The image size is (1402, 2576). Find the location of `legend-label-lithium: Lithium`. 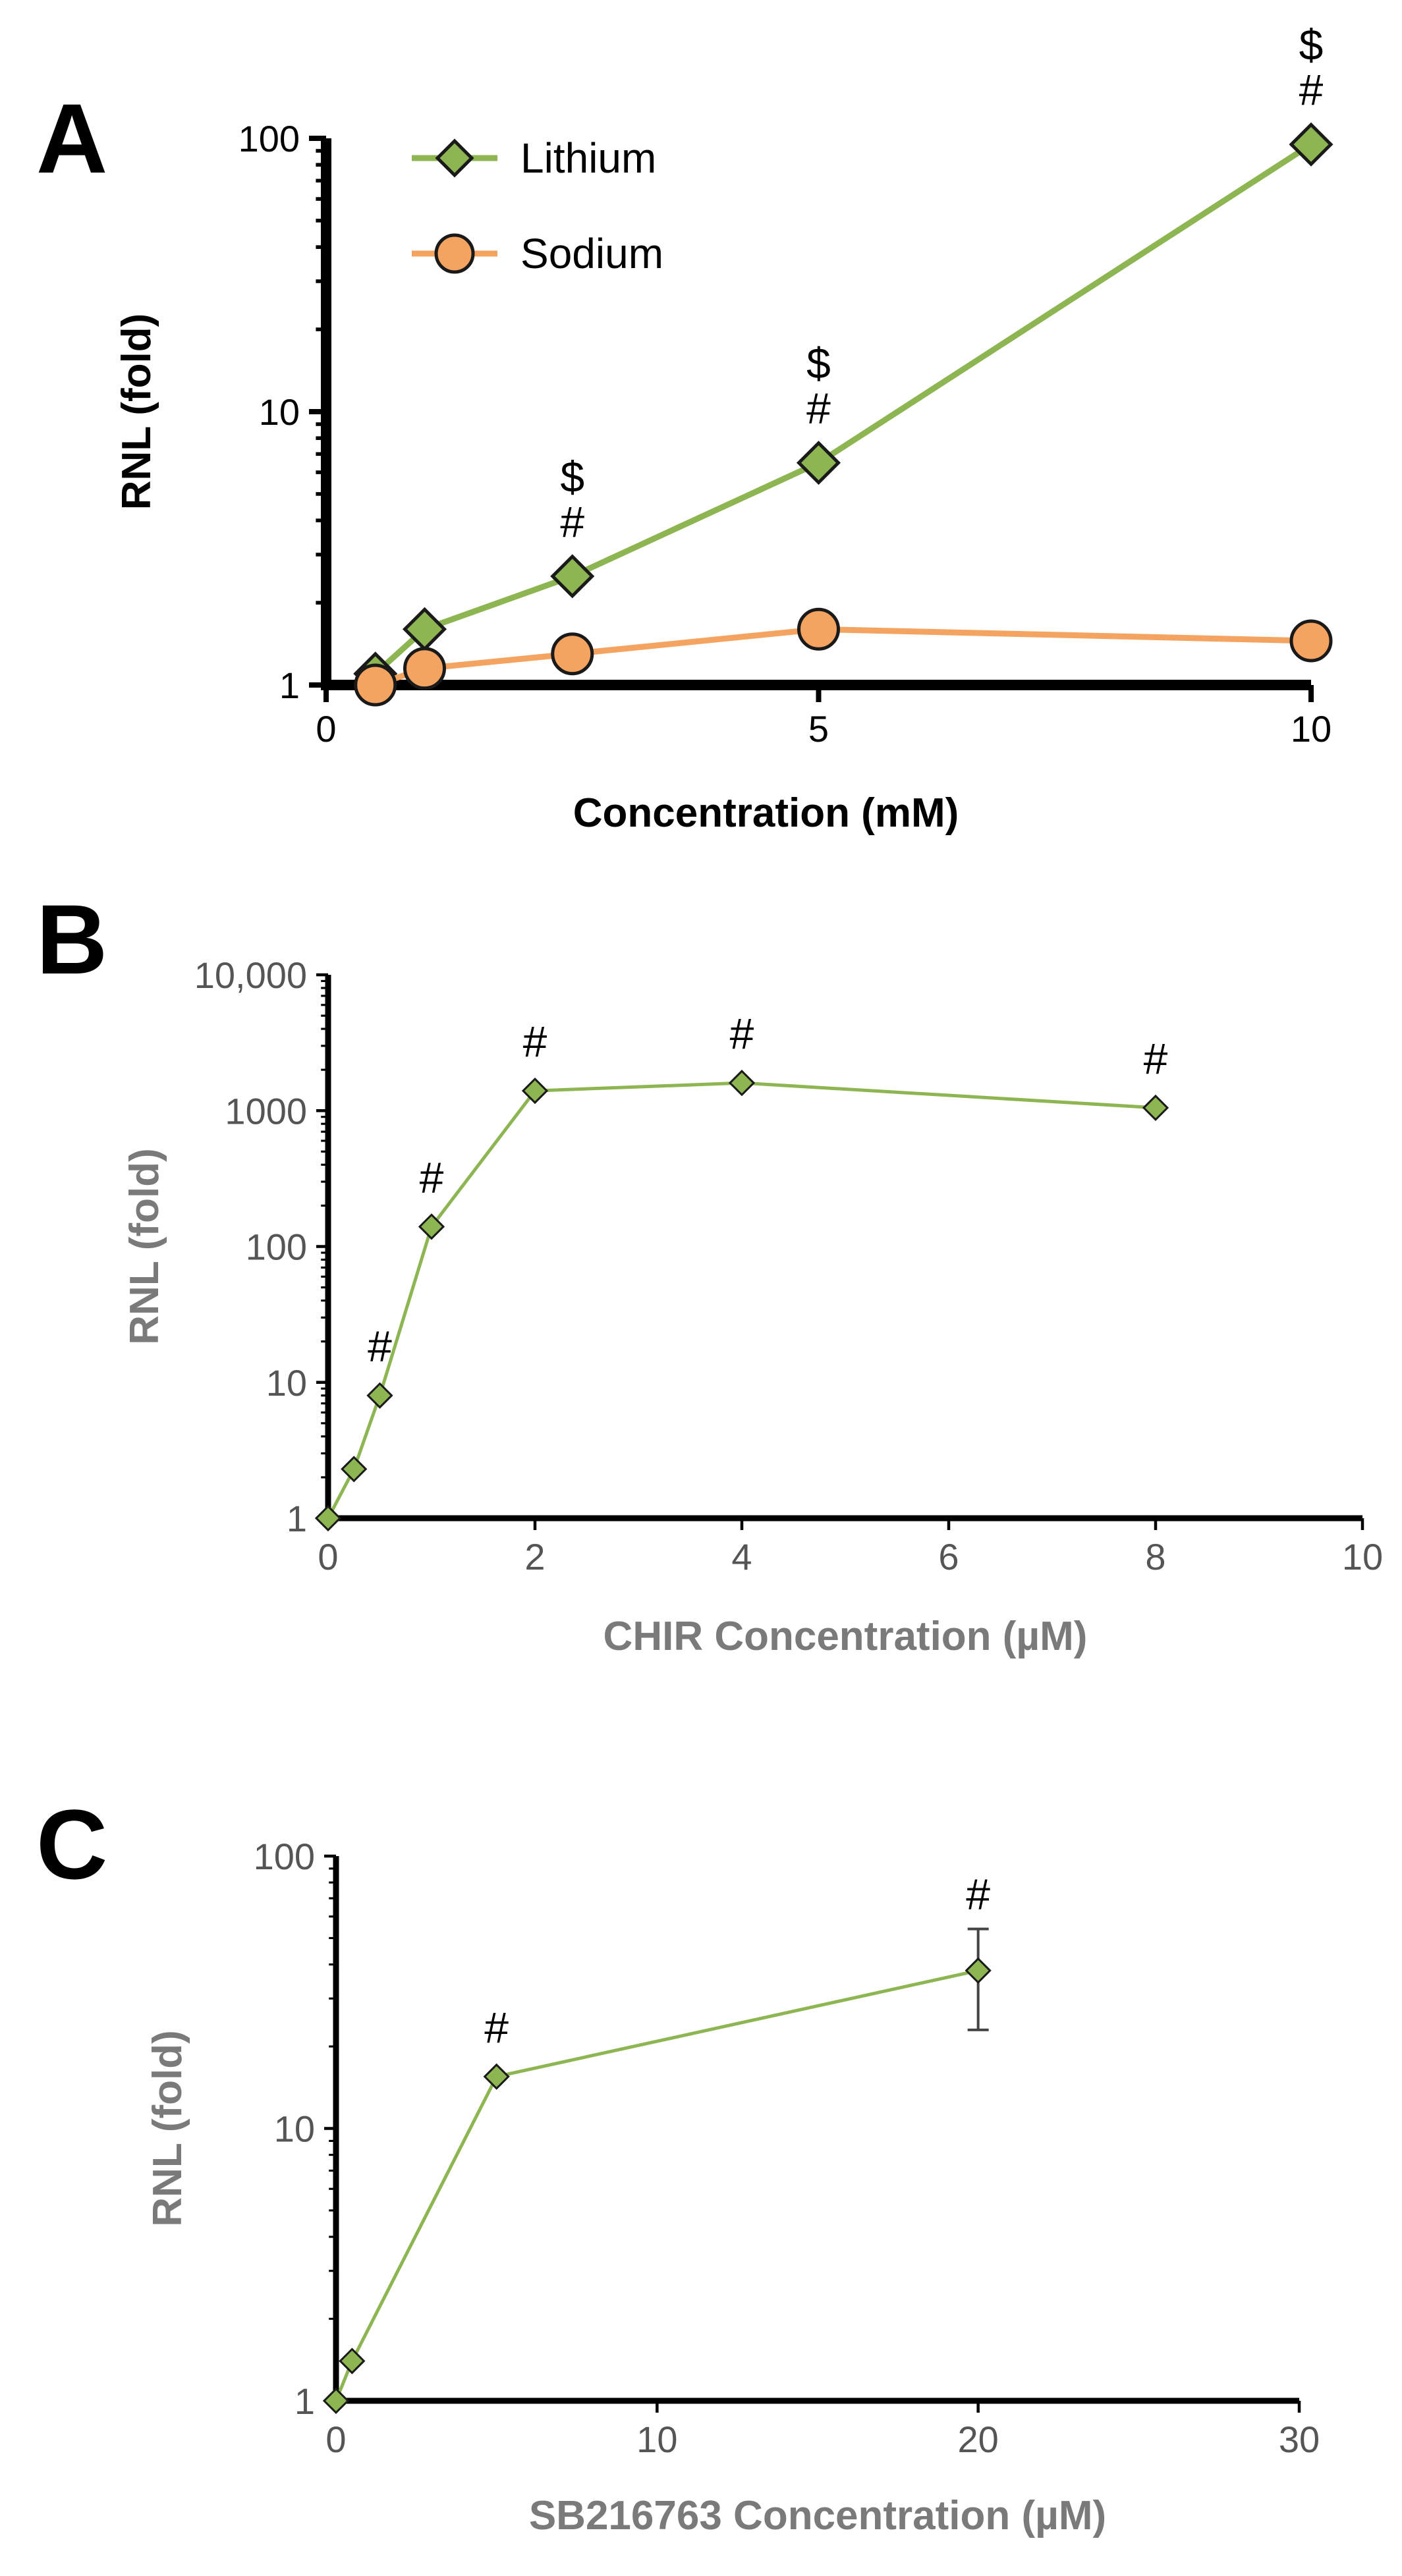

legend-label-lithium: Lithium is located at coordinates (588, 158).